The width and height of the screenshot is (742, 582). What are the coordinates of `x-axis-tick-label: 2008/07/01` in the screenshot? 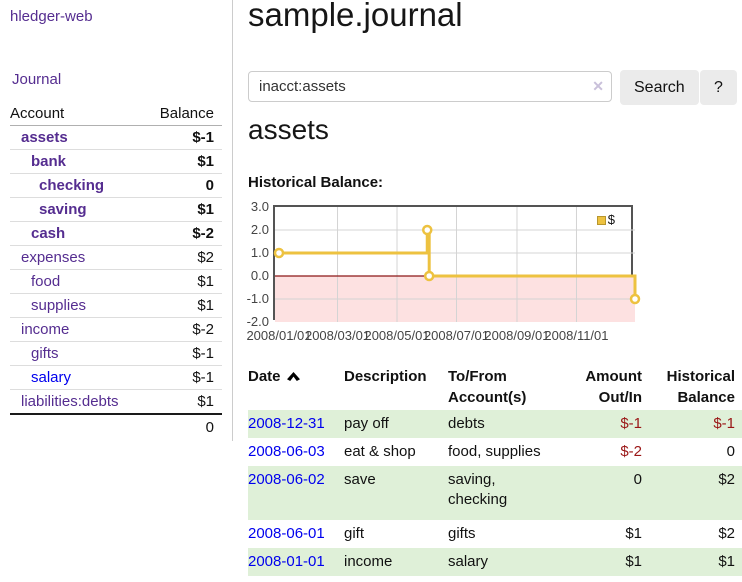 It's located at (456, 335).